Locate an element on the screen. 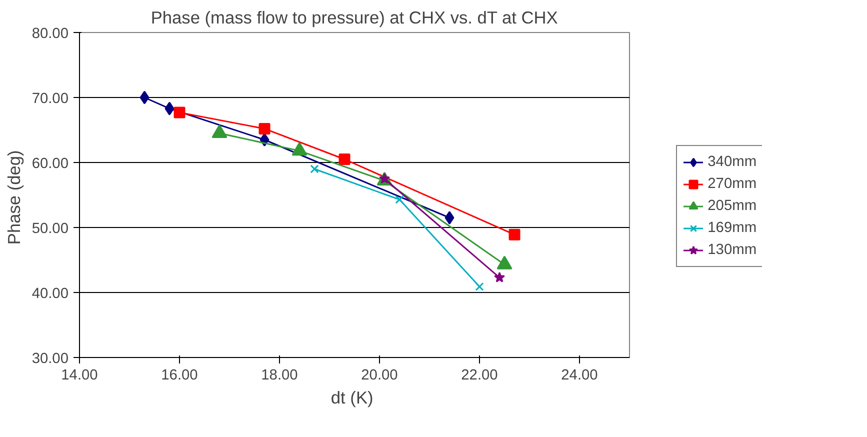 Image resolution: width=867 pixels, height=437 pixels. y-tick-label: 40.00 is located at coordinates (50, 294).